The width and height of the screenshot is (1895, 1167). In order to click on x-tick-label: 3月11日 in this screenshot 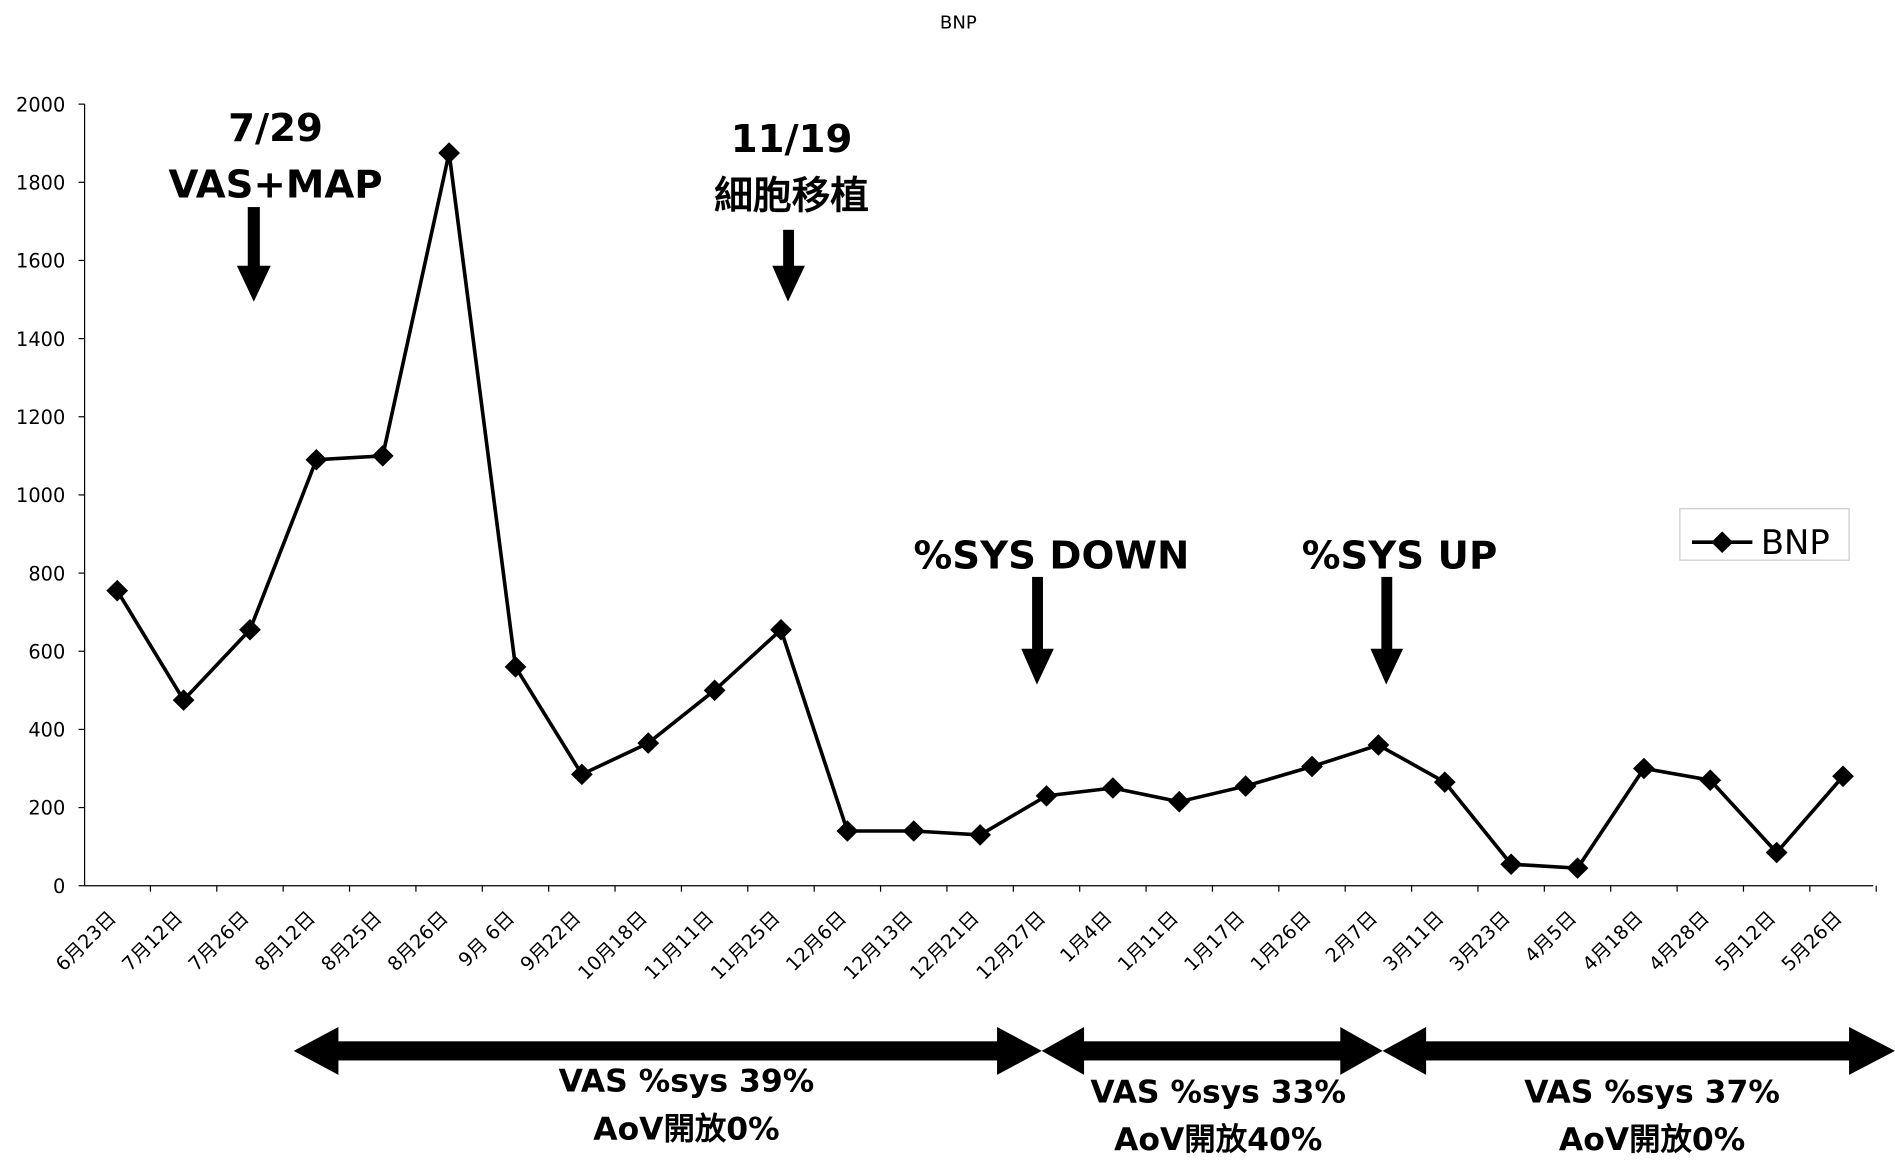, I will do `click(1414, 941)`.